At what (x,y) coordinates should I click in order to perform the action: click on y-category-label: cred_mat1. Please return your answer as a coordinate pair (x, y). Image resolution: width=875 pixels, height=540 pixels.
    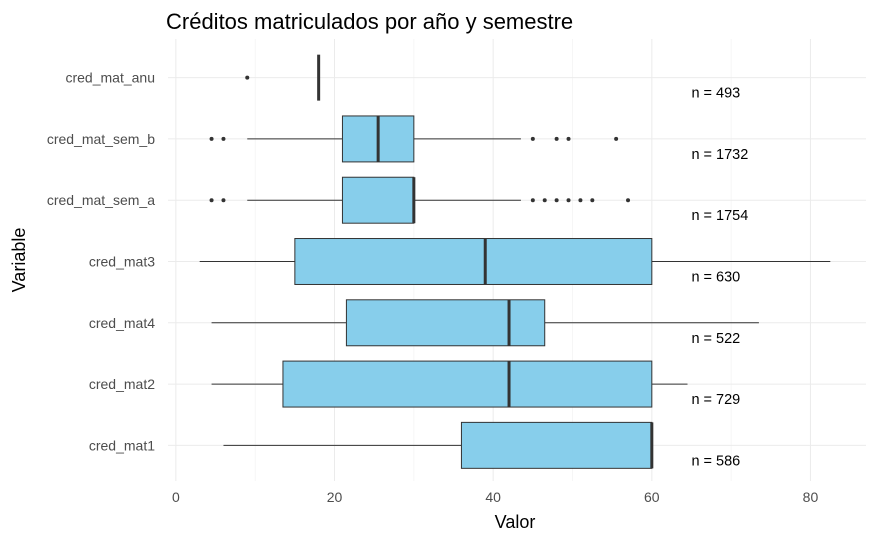
    Looking at the image, I should click on (122, 445).